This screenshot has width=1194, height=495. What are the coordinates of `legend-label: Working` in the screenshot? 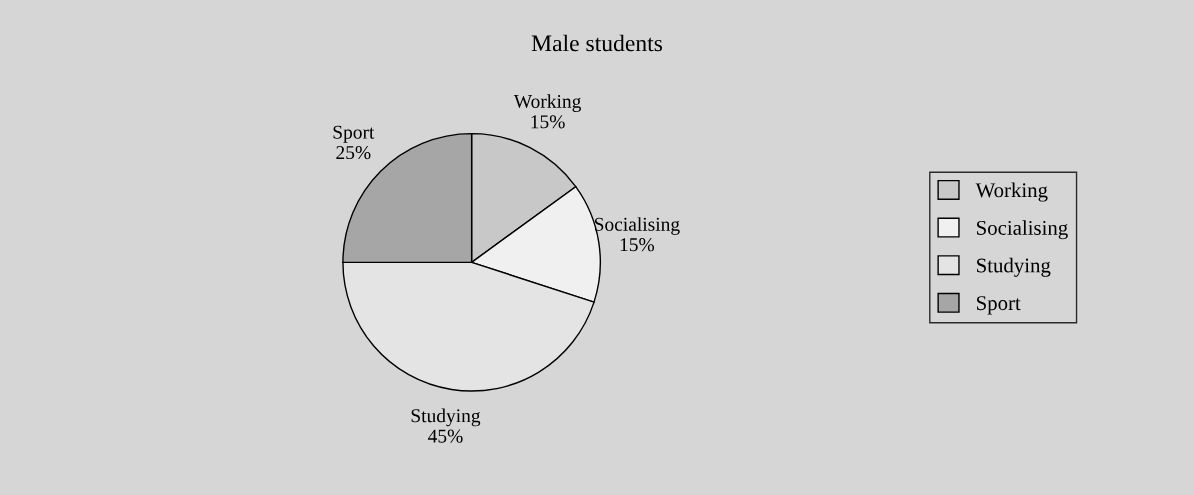 It's located at (1011, 192).